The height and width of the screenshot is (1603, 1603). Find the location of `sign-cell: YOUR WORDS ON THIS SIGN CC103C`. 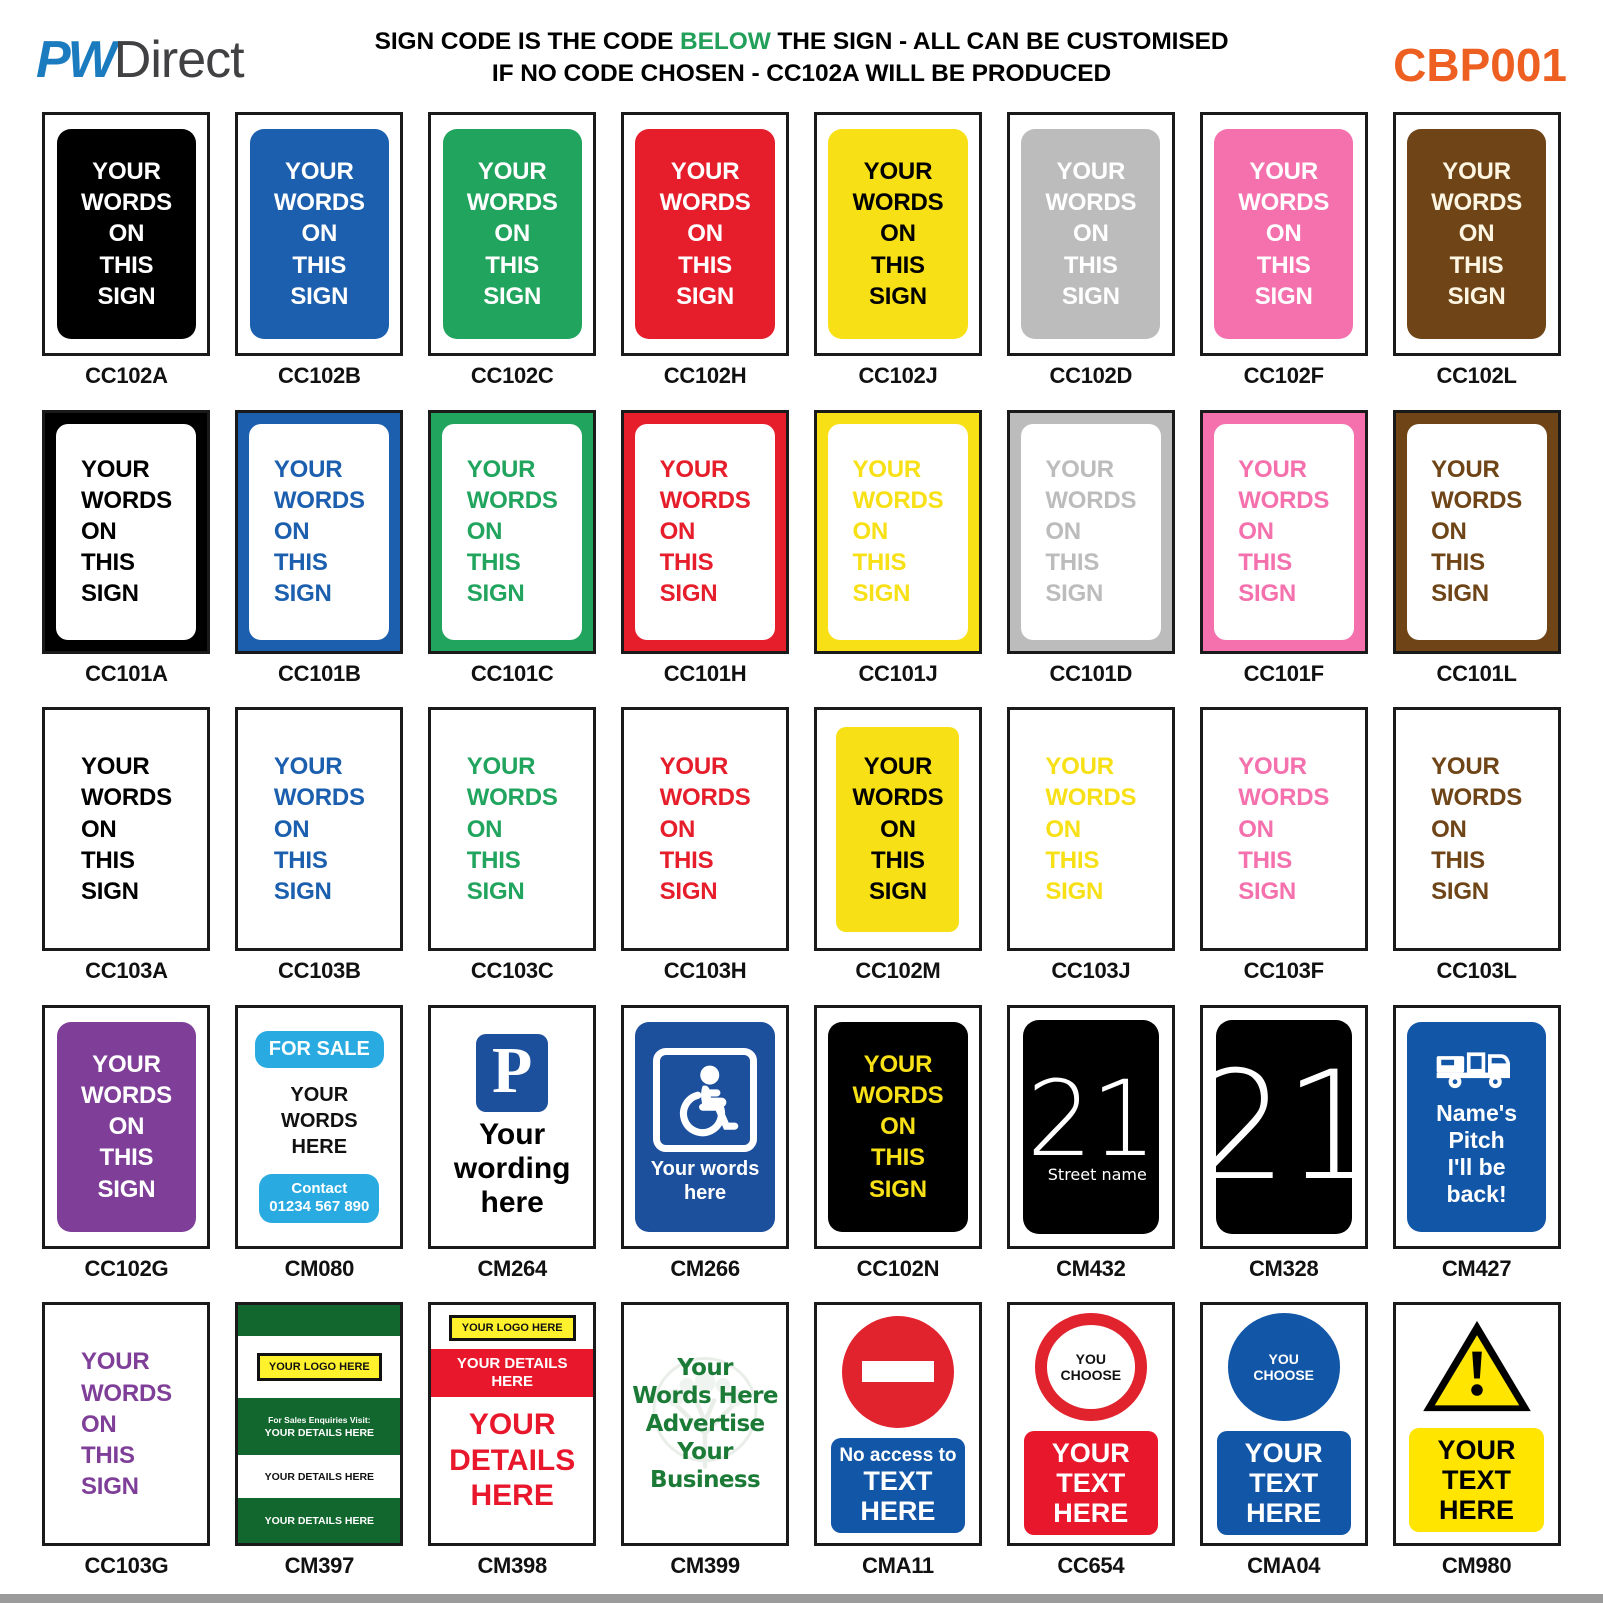

sign-cell: YOUR WORDS ON THIS SIGN CC103C is located at coordinates (512, 852).